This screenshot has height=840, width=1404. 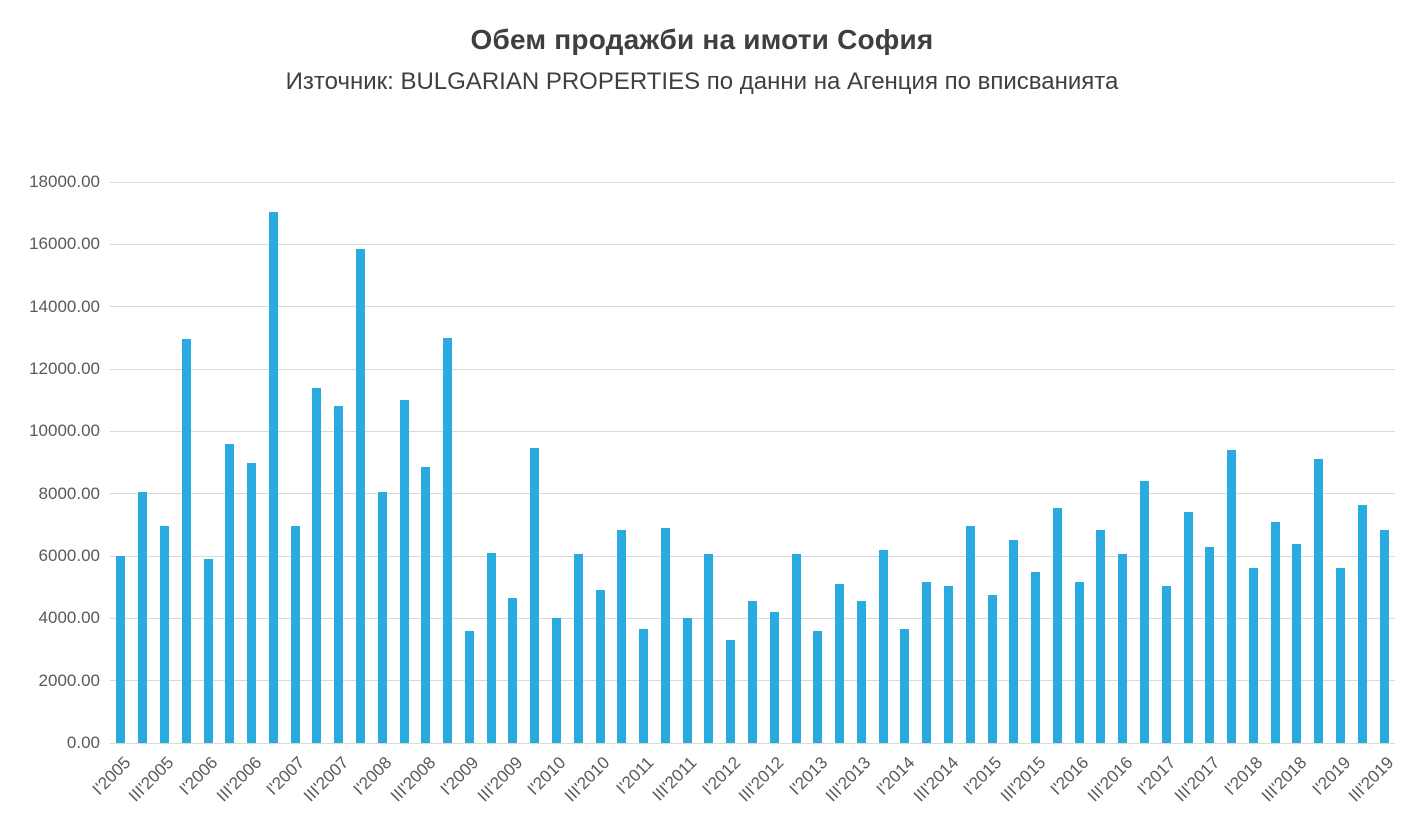 I want to click on bar-II'2009, so click(x=491, y=647).